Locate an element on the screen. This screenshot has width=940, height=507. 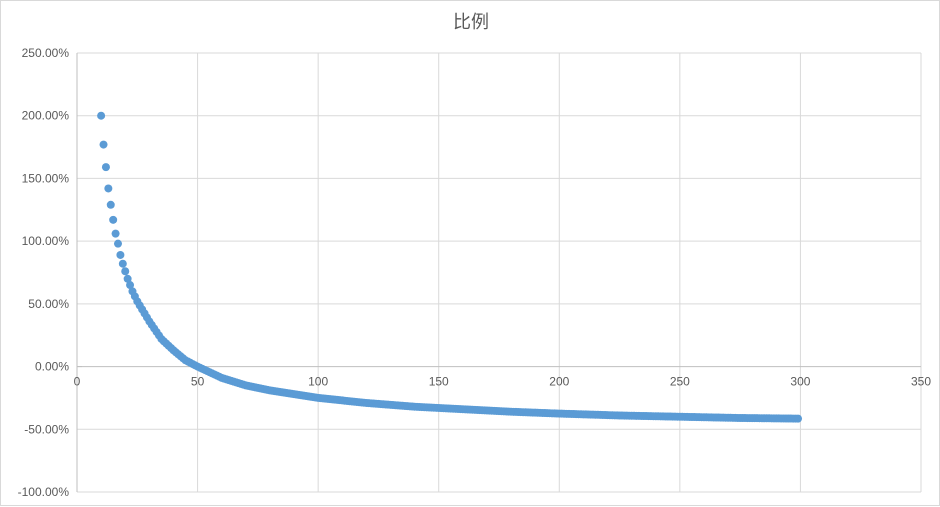
y-tick-label: 150.00% is located at coordinates (46, 178).